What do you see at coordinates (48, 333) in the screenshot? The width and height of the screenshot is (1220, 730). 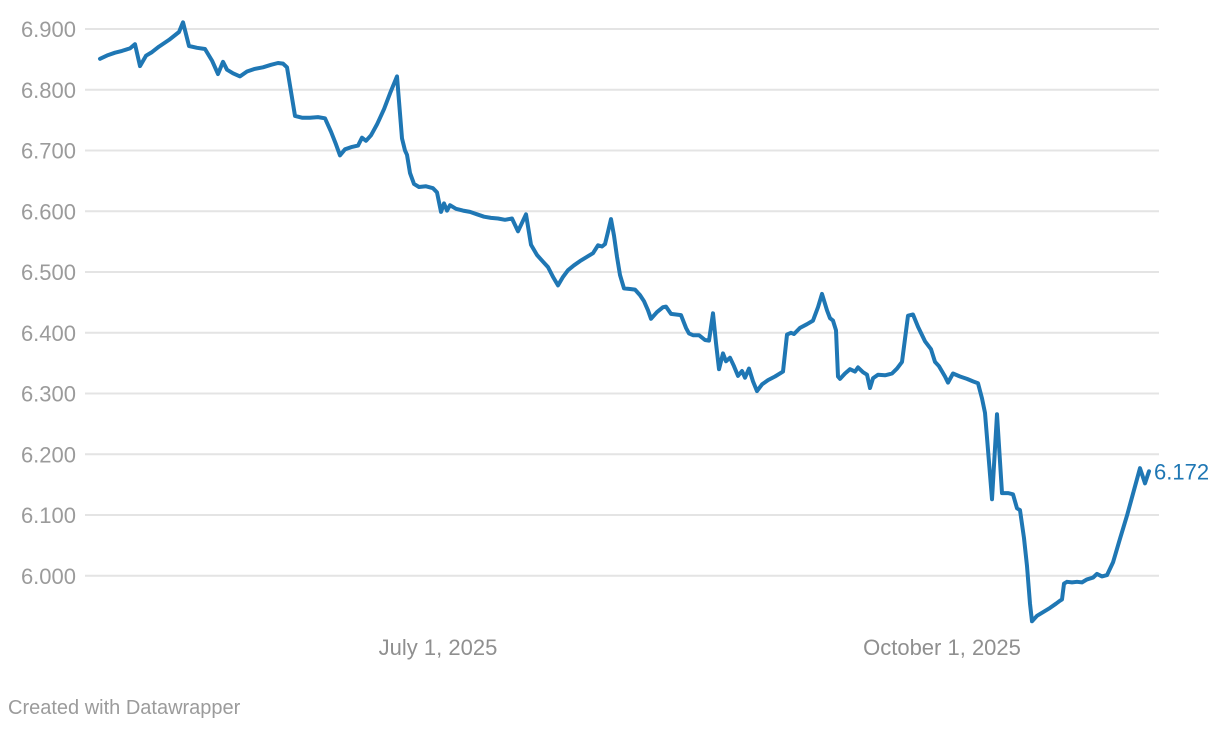 I see `y-axis-tick-label: 6.400` at bounding box center [48, 333].